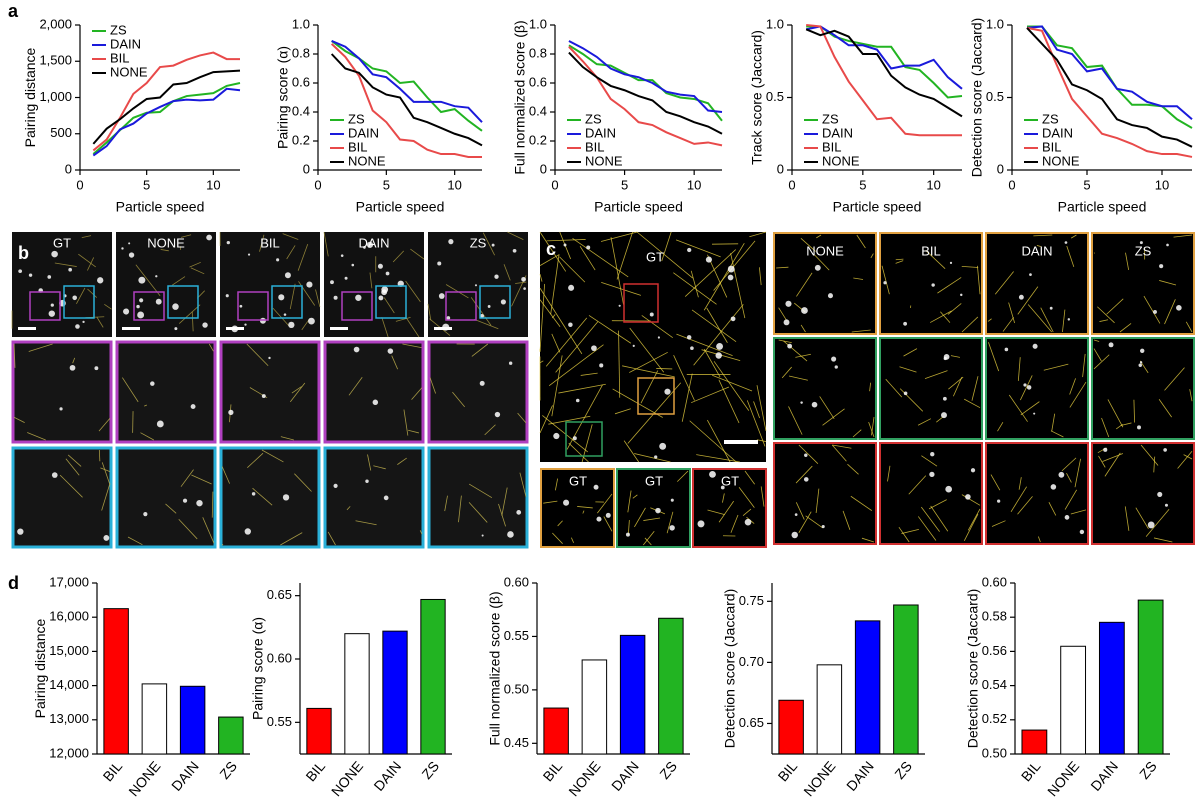  What do you see at coordinates (69, 684) in the screenshot?
I see `y-tick-label: 14,000` at bounding box center [69, 684].